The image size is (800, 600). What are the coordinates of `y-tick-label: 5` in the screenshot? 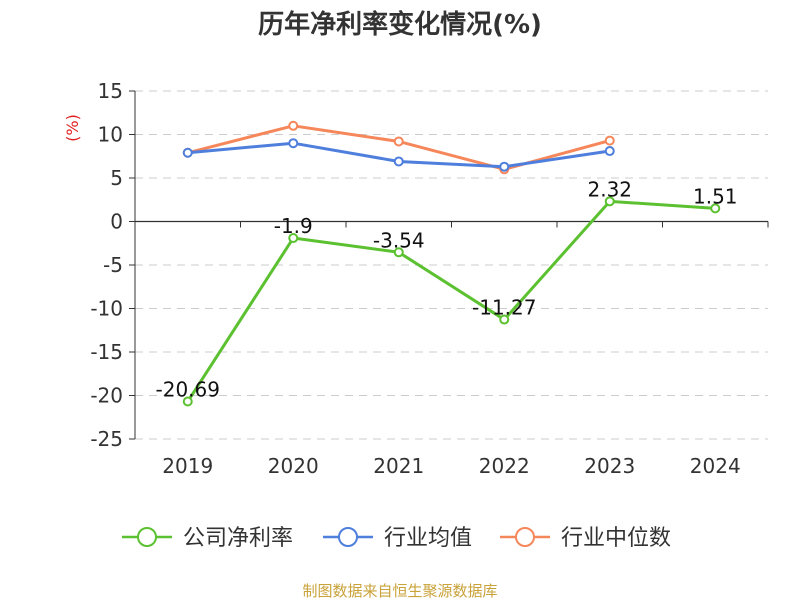 It's located at (116, 178).